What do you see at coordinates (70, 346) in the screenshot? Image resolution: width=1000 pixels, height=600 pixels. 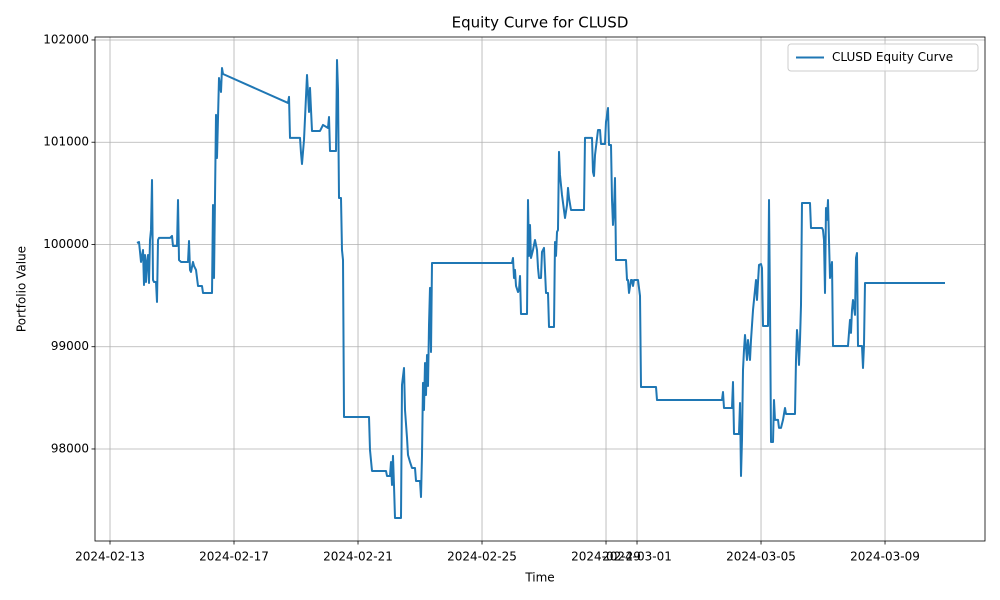 I see `y-tick-label: 99000` at bounding box center [70, 346].